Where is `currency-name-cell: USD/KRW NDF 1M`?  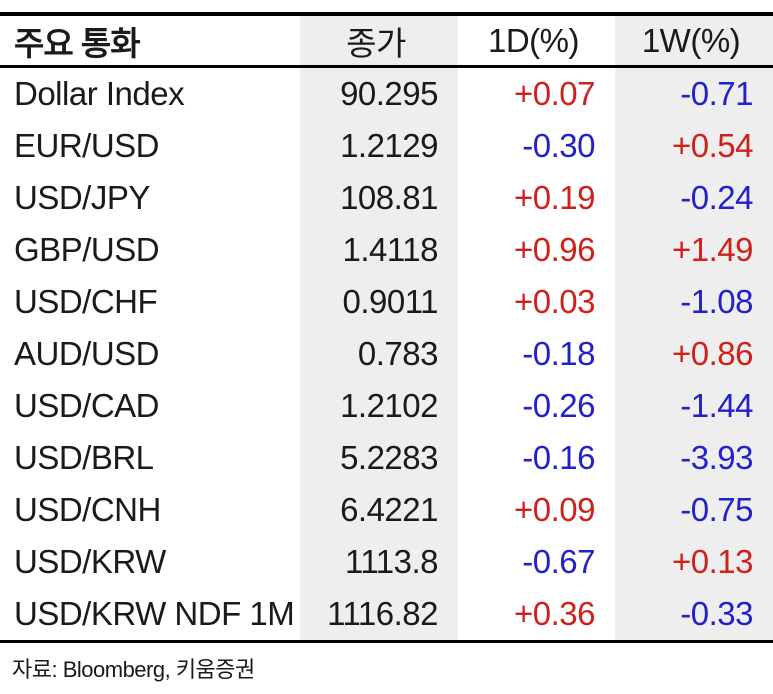
currency-name-cell: USD/KRW NDF 1M is located at coordinates (154, 613).